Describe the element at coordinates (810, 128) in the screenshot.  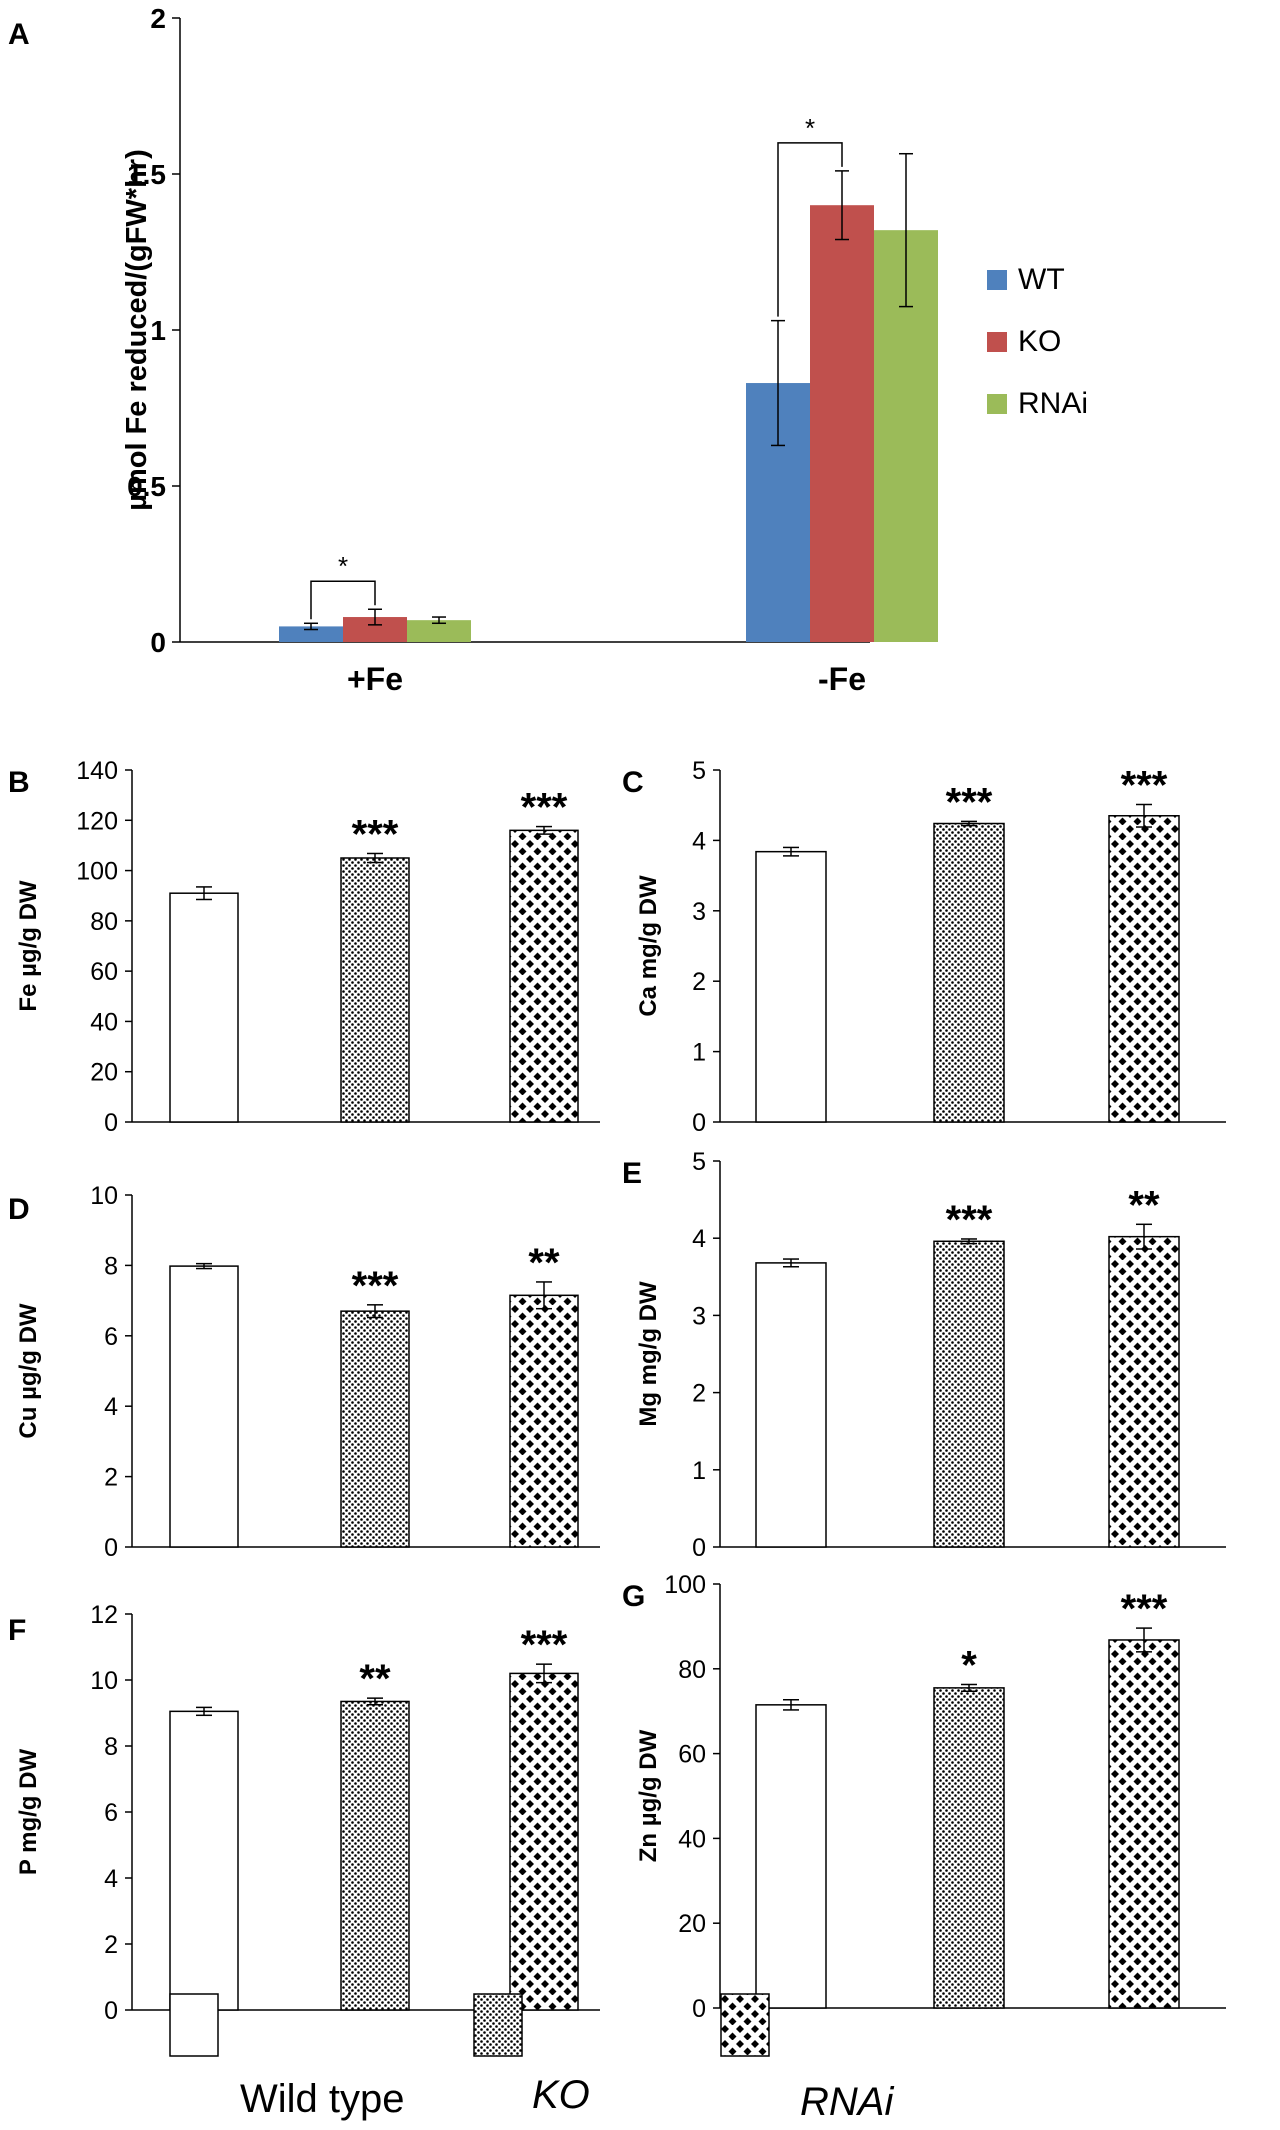
I see `significance-marker: *` at that location.